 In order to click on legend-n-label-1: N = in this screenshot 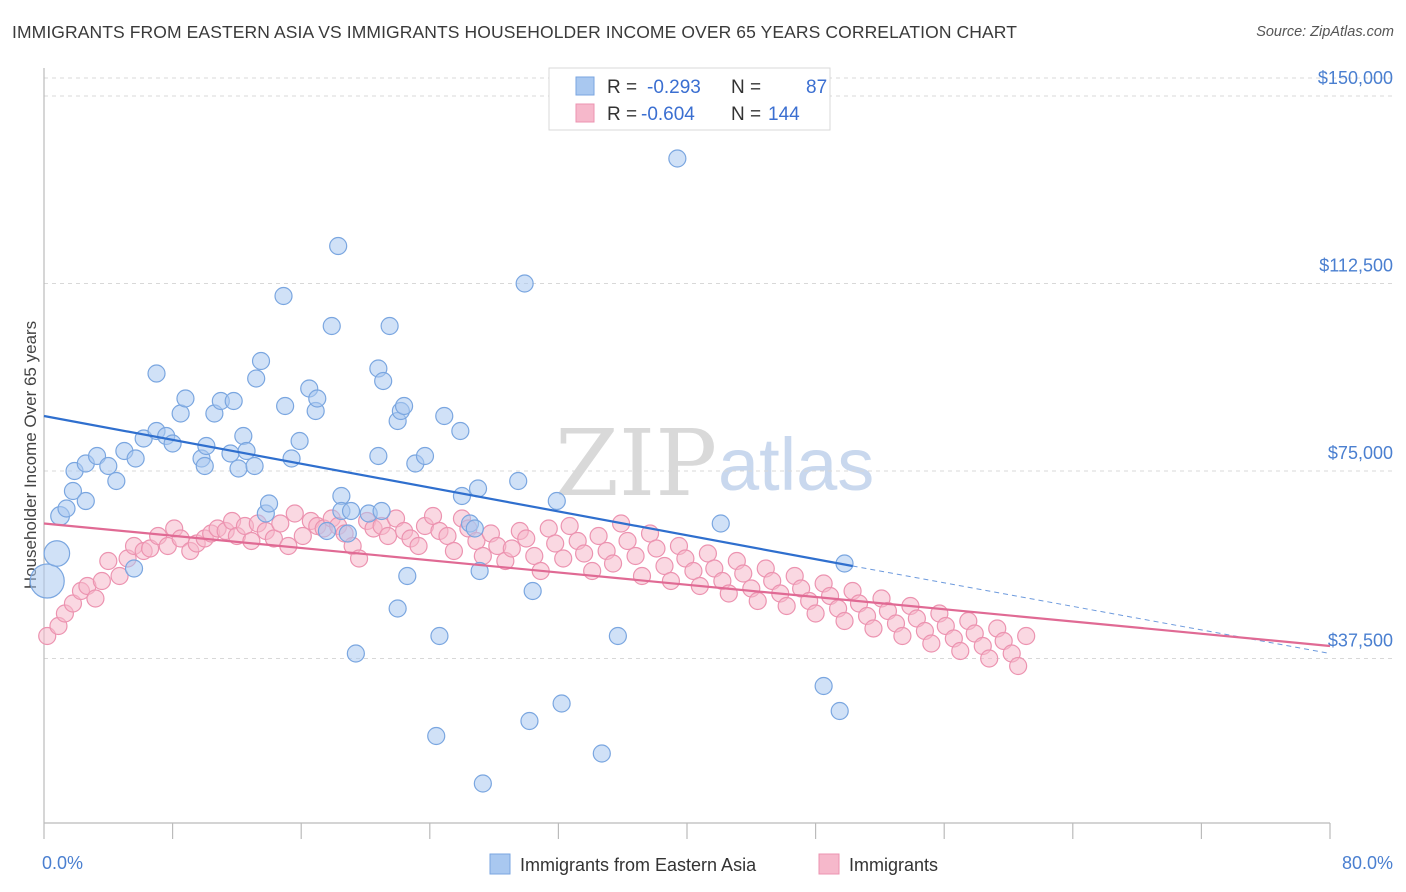, I will do `click(746, 87)`.